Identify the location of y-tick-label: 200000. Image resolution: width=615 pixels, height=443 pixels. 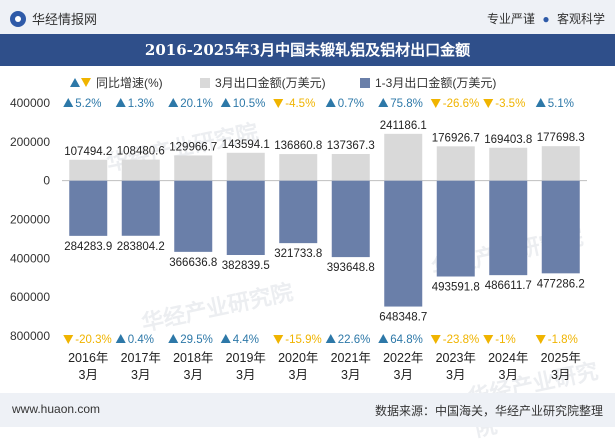
(30, 142).